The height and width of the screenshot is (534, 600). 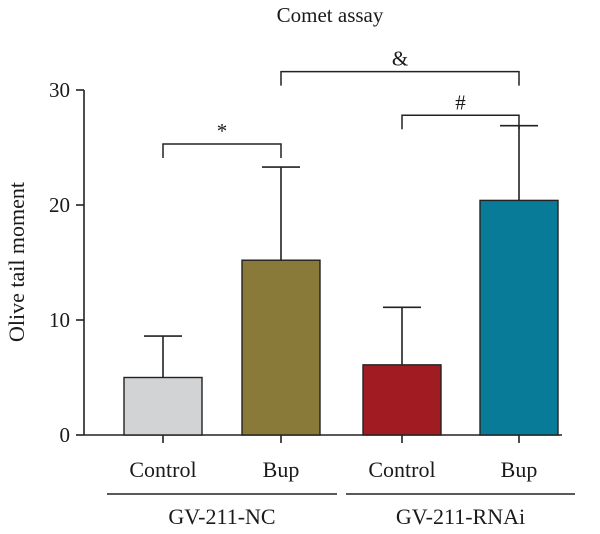 What do you see at coordinates (16, 262) in the screenshot?
I see `y-axis-label: Olive tail moment` at bounding box center [16, 262].